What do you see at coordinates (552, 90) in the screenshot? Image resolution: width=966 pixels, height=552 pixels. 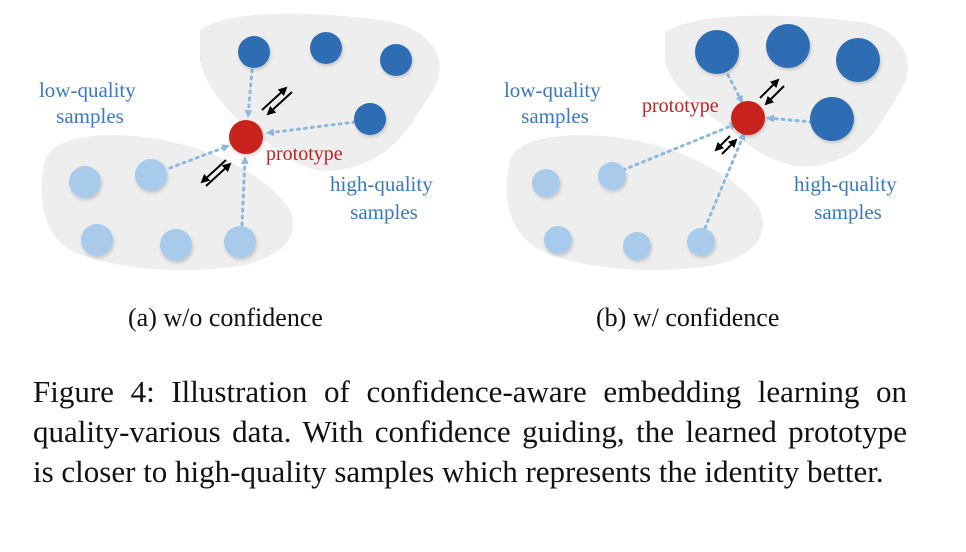 I see `low-quality-label-b-1: low-quality` at bounding box center [552, 90].